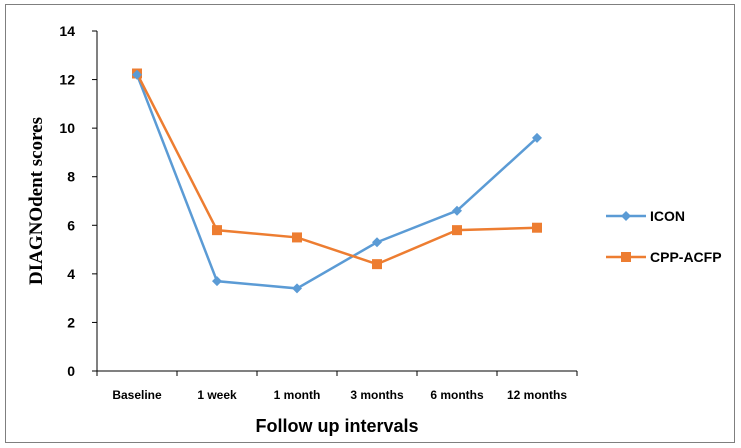  What do you see at coordinates (67, 128) in the screenshot?
I see `y-tick-label: 10` at bounding box center [67, 128].